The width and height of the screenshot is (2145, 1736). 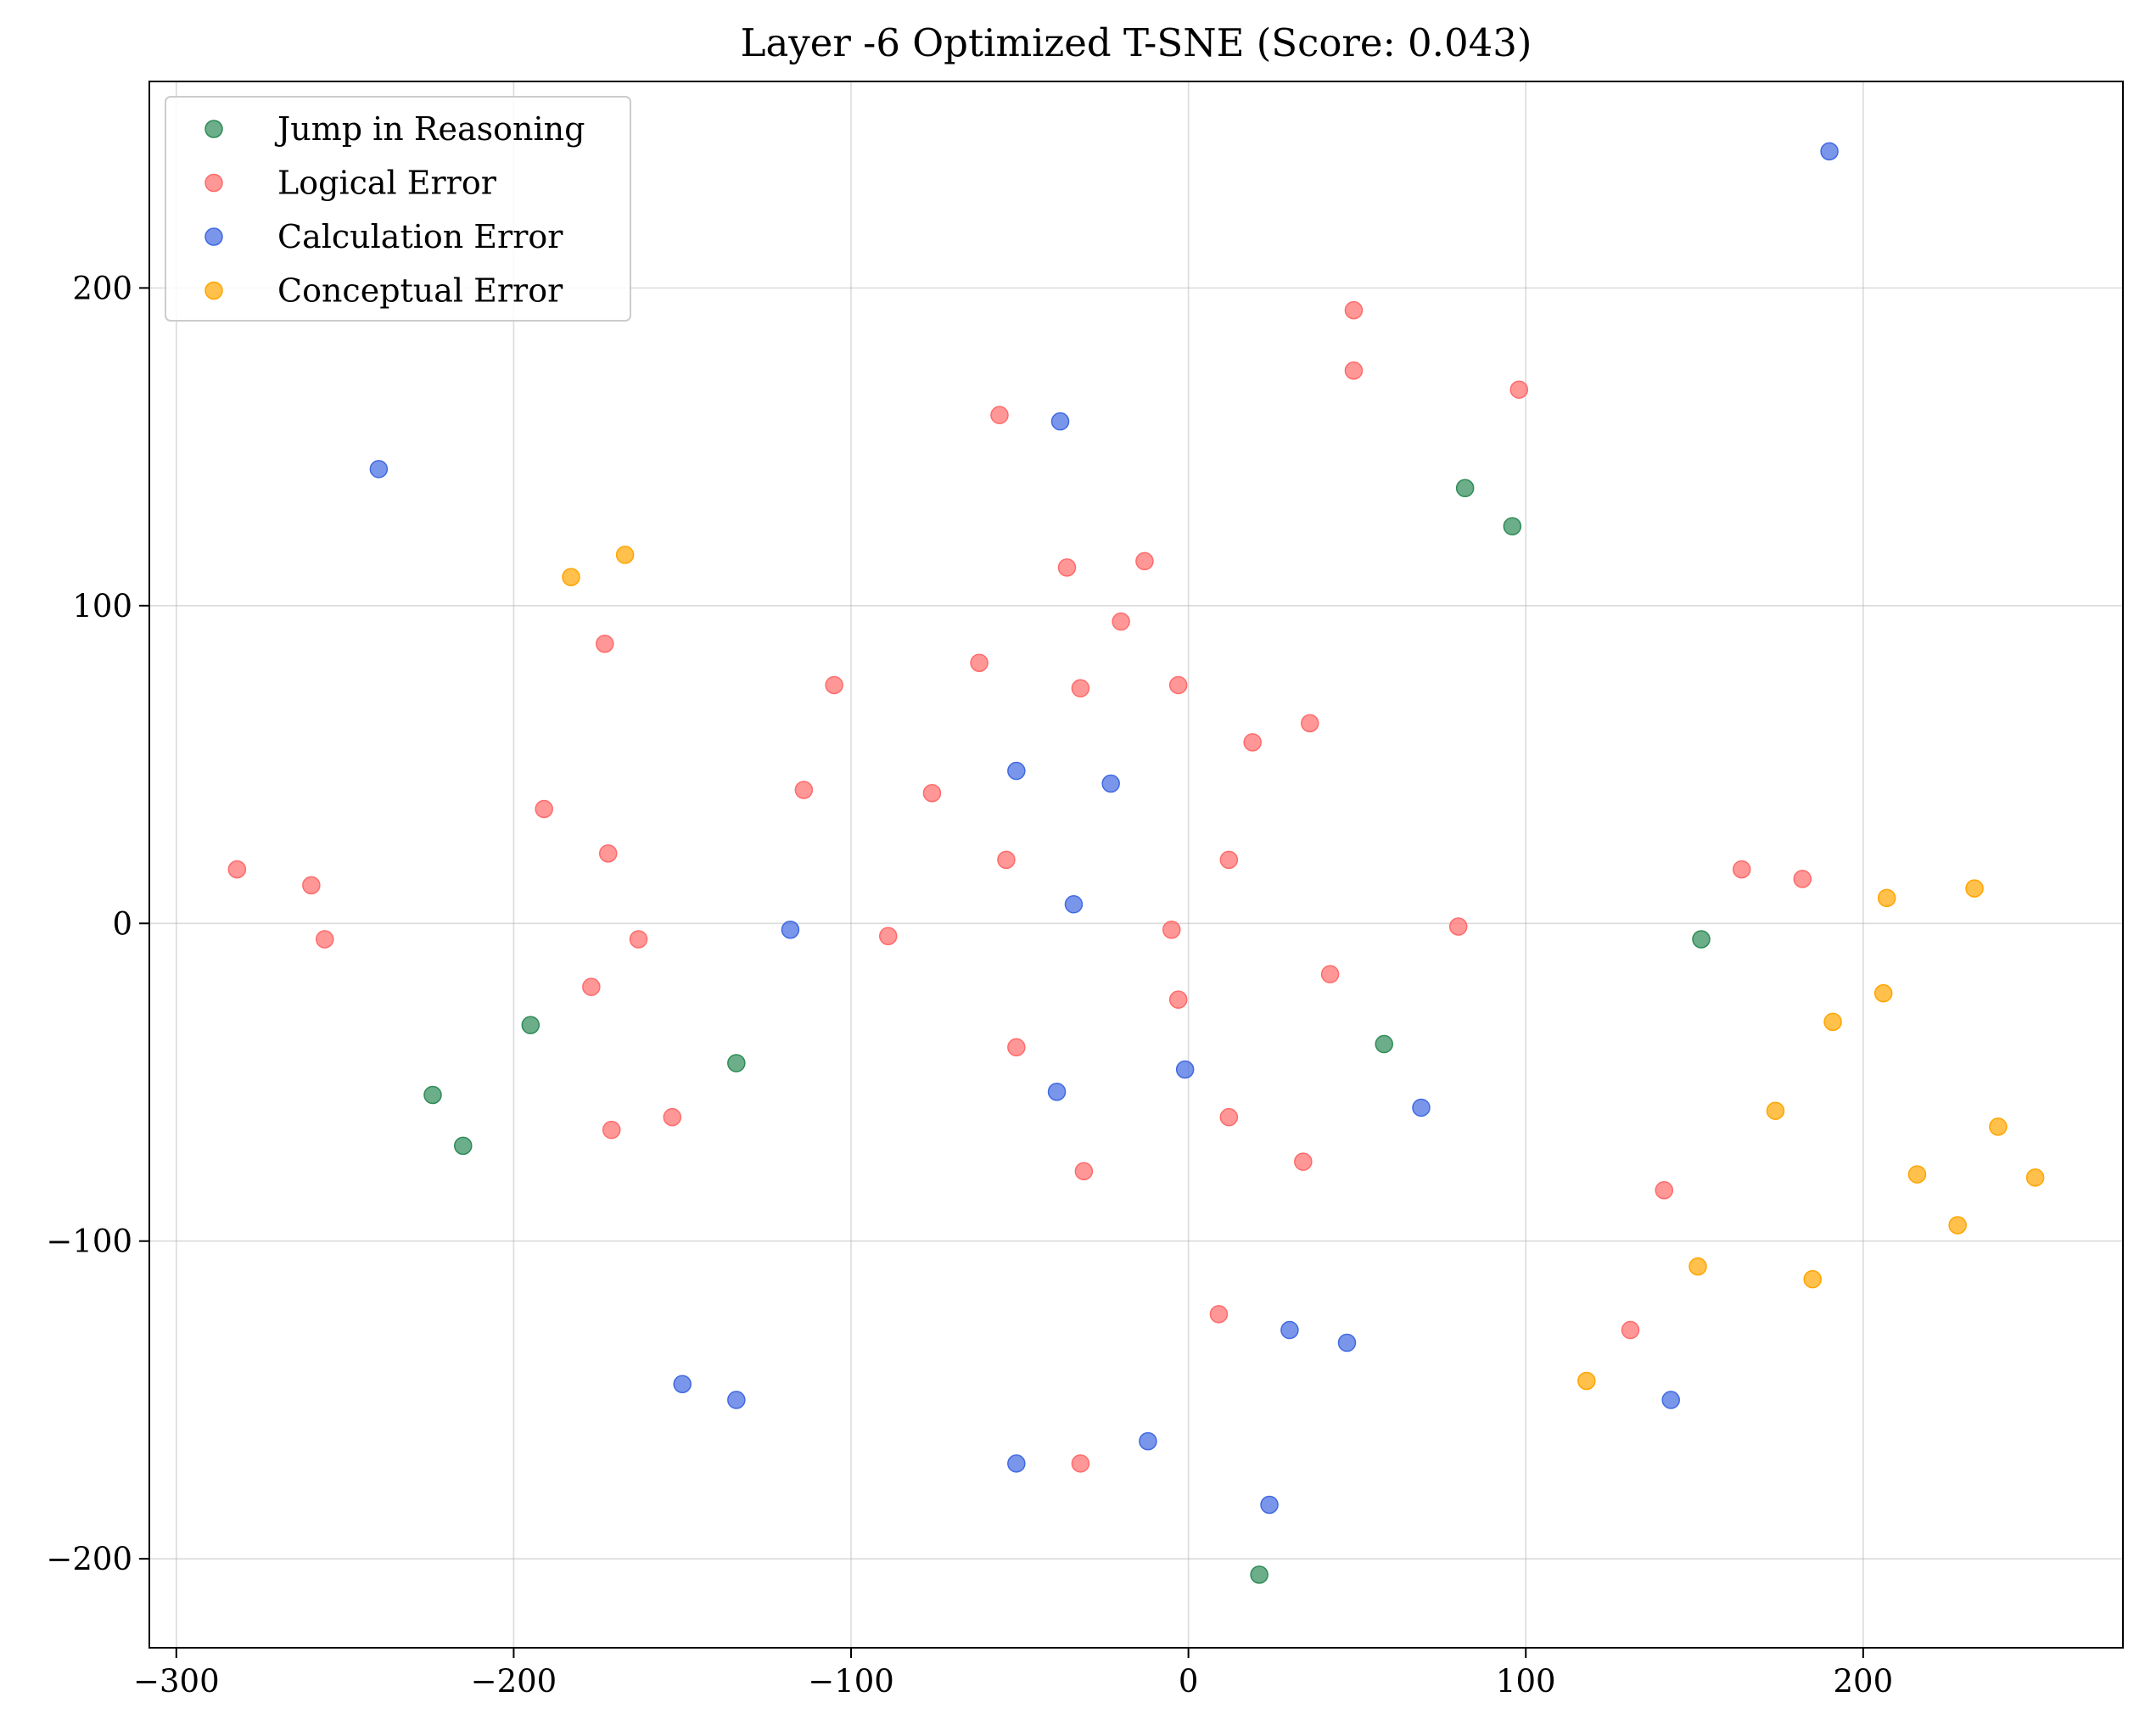 What do you see at coordinates (102, 288) in the screenshot?
I see `y-tick-label: 200` at bounding box center [102, 288].